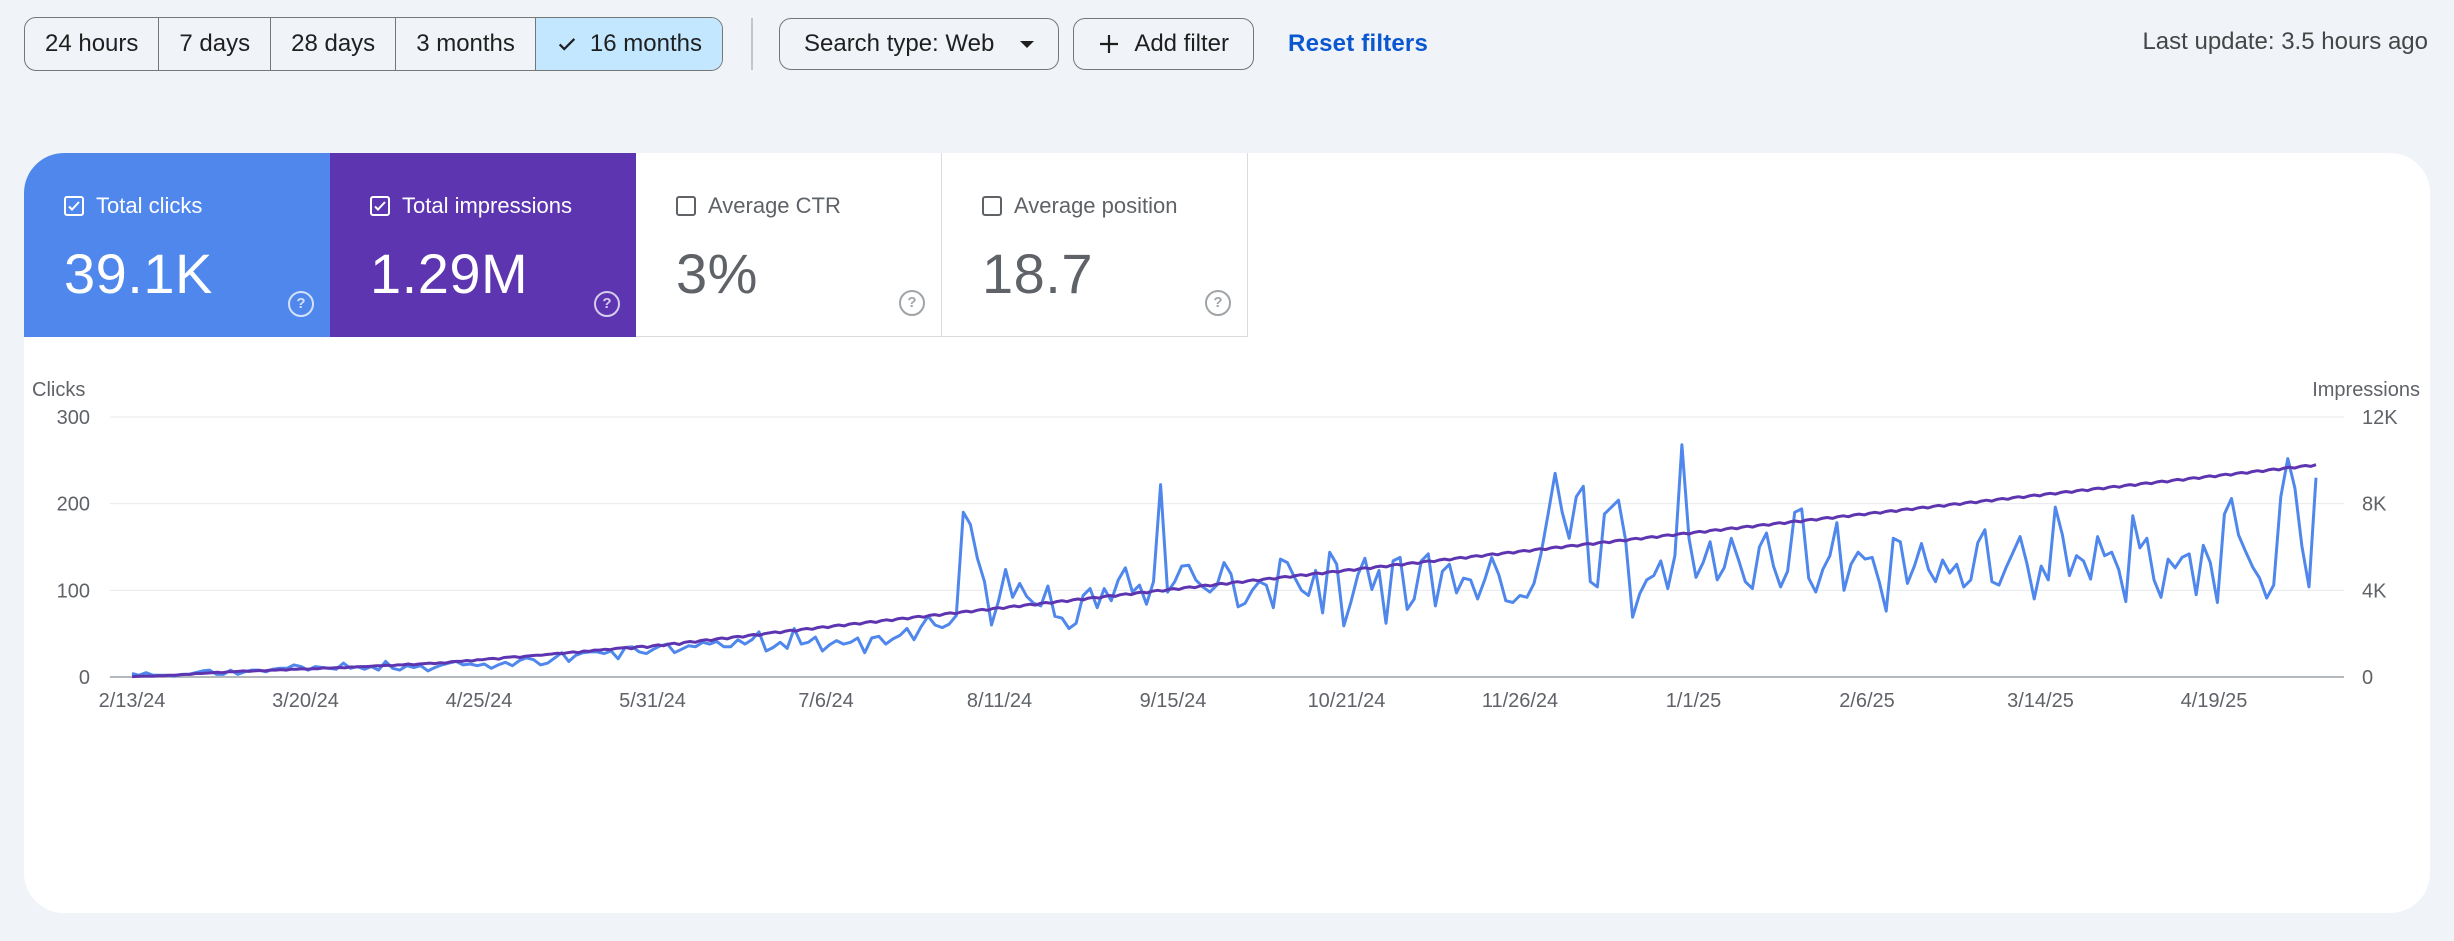  I want to click on y-right-tick-label: 0, so click(2367, 678).